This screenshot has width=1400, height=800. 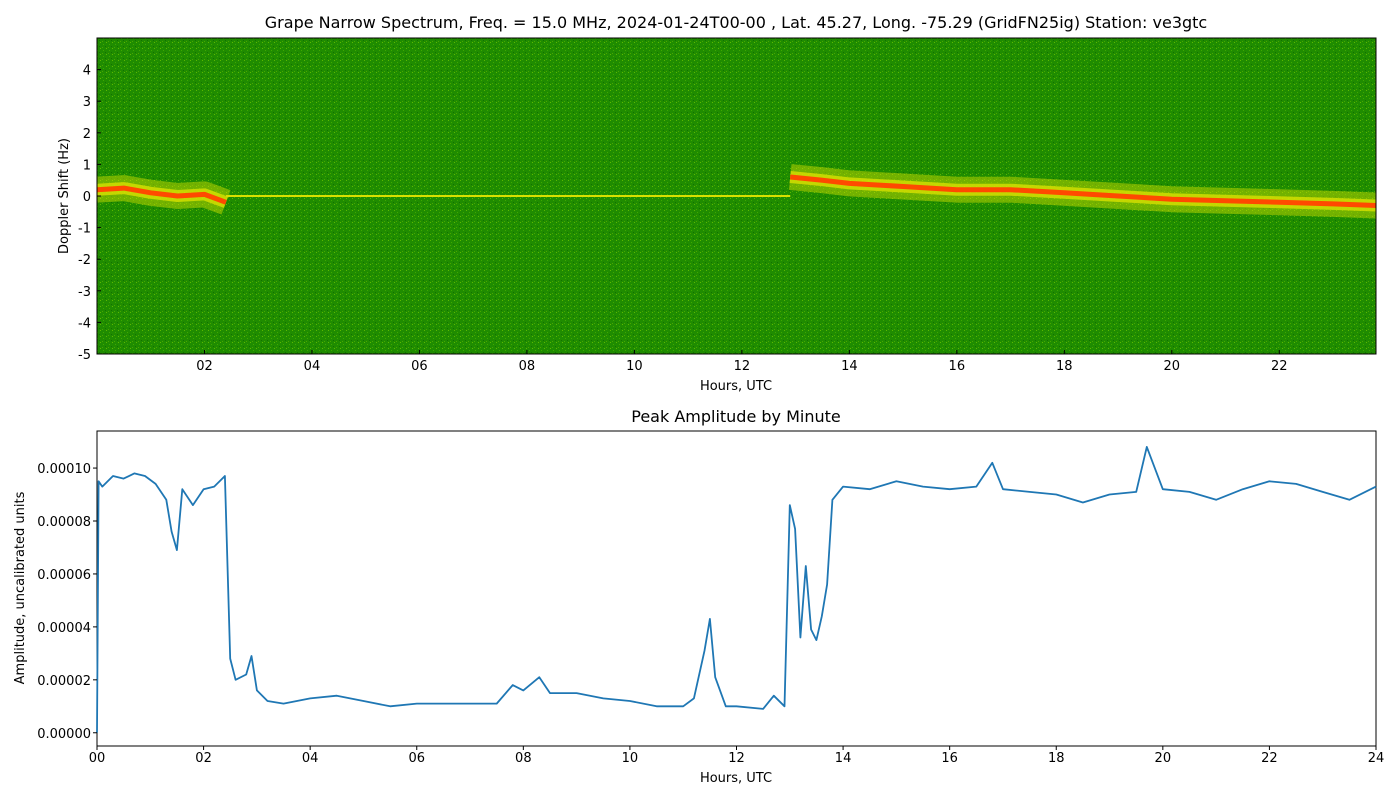 I want to click on spectrogram-y-tick-label: 3, so click(x=87, y=102).